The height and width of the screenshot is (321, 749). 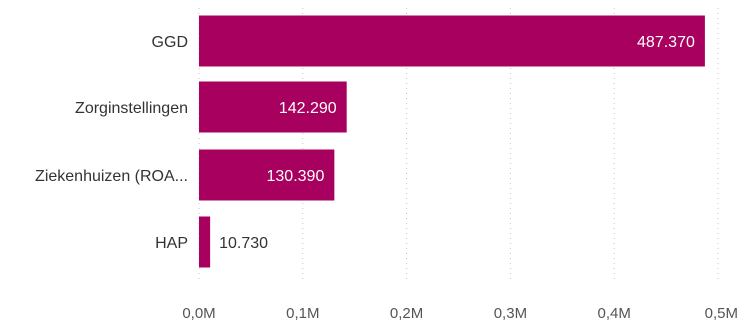 I want to click on x-tick-label: 0,1M, so click(x=302, y=313).